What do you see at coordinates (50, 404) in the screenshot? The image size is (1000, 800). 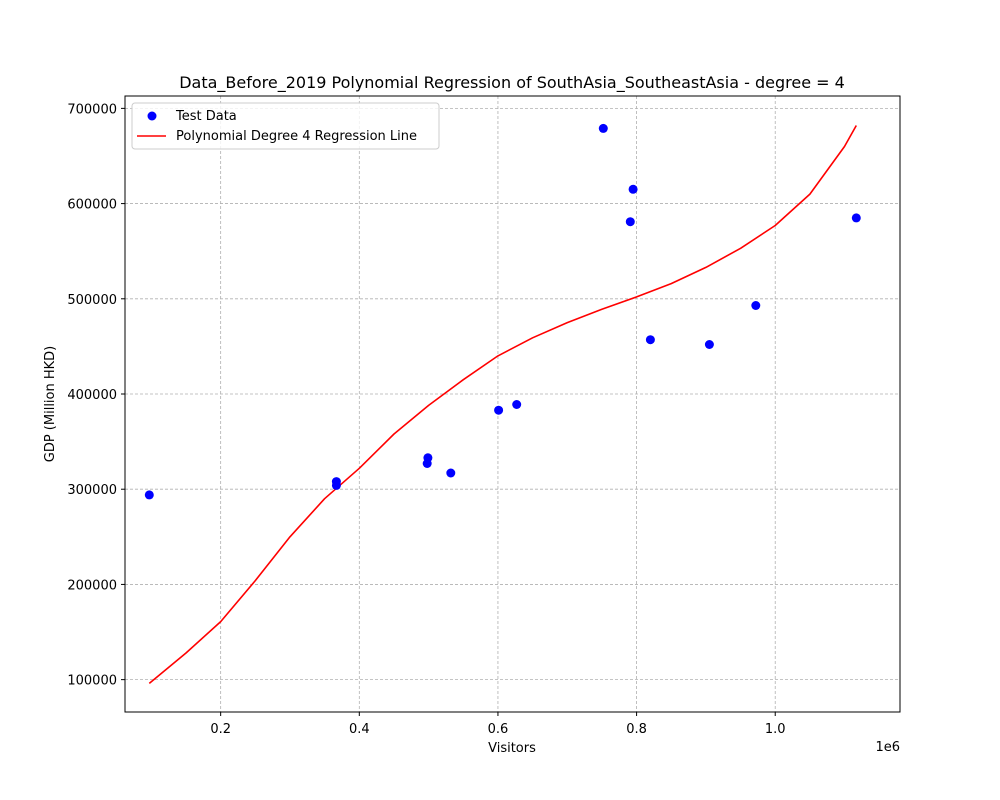 I see `y-axis-label: GDP (Million HKD)` at bounding box center [50, 404].